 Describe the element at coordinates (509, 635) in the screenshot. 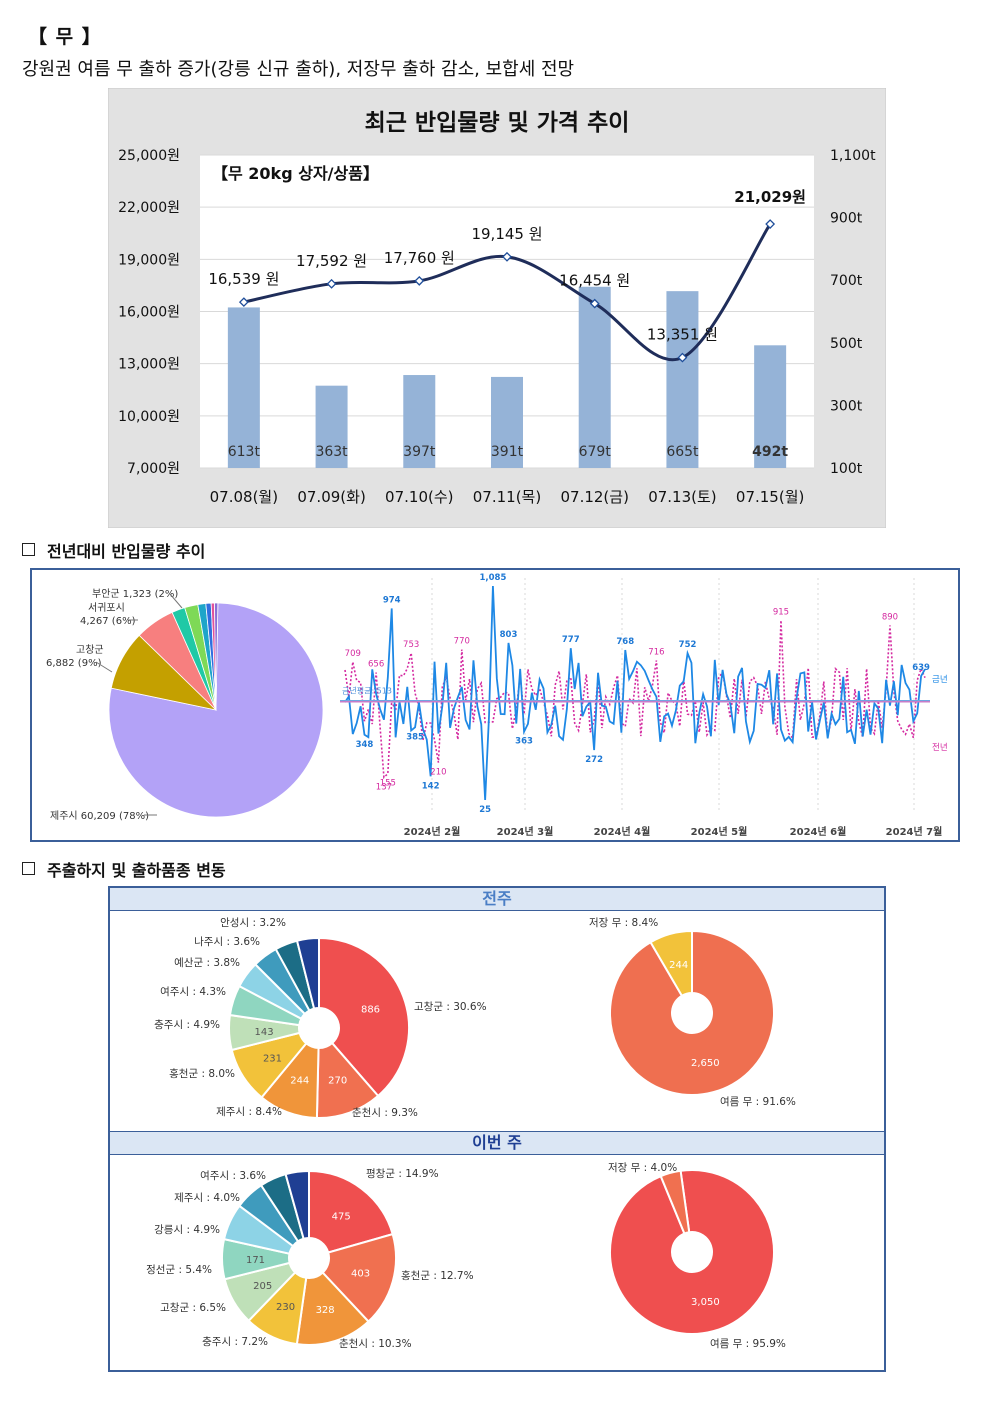

I see `this-year-point-label: 803` at that location.